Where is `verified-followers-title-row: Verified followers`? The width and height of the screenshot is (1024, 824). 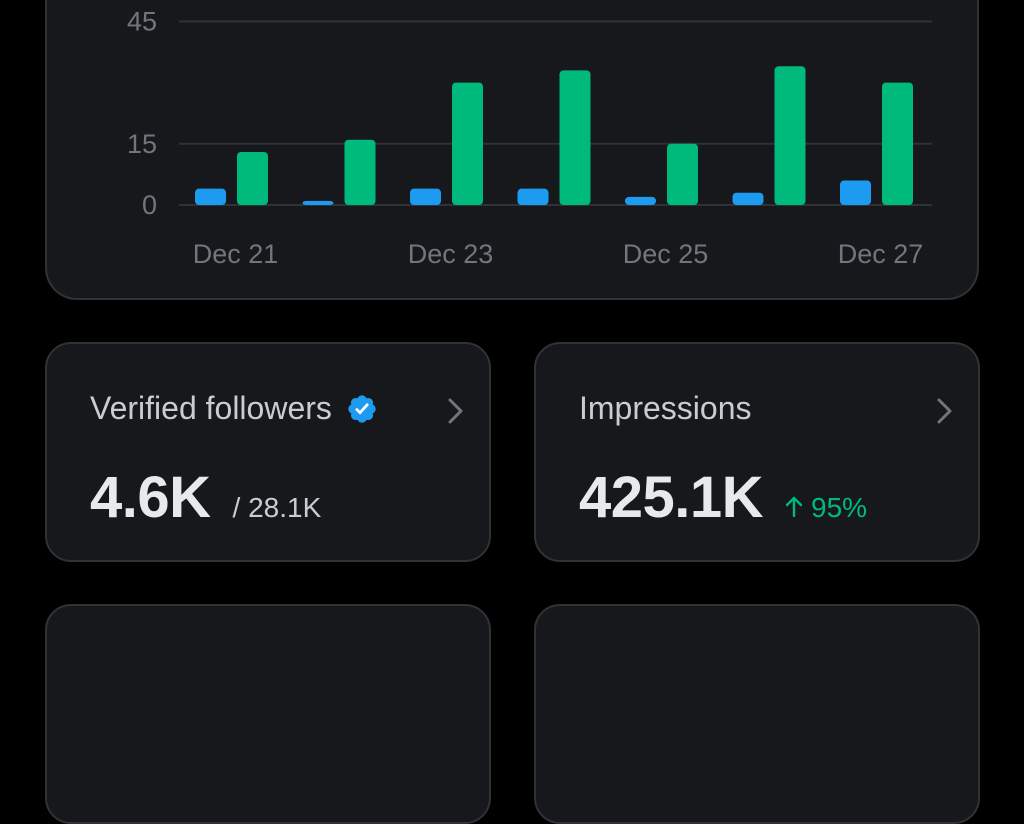 verified-followers-title-row: Verified followers is located at coordinates (234, 408).